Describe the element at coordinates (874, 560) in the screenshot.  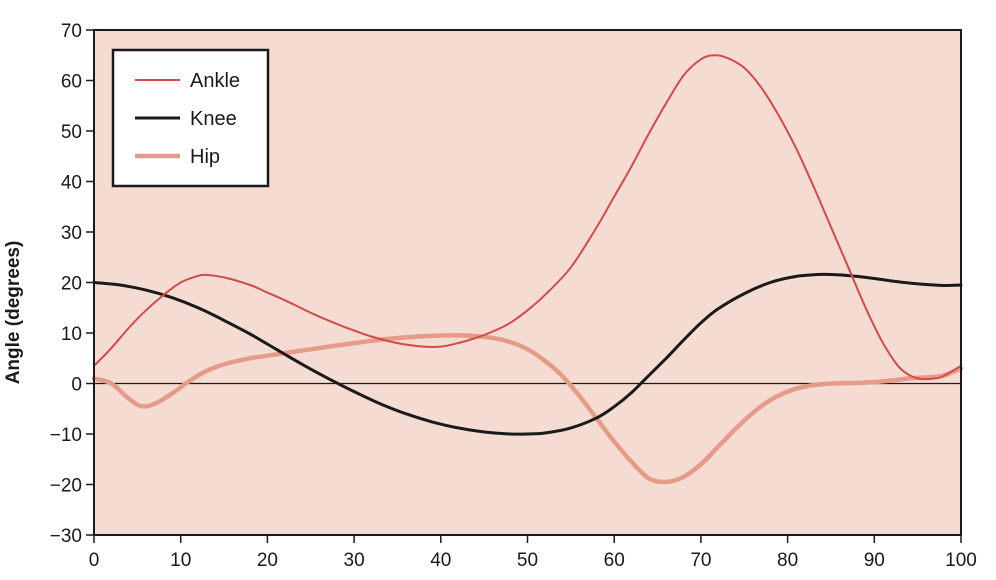
I see `x-tick-label: 90` at that location.